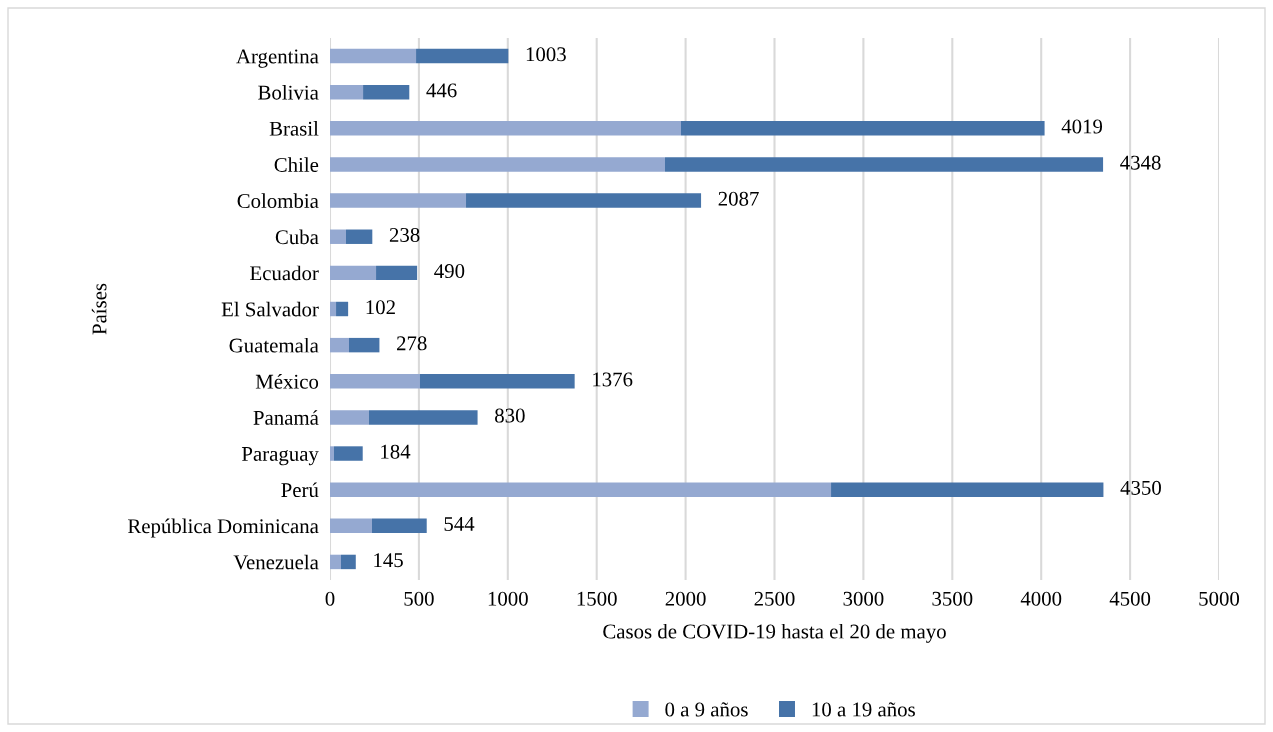 The width and height of the screenshot is (1273, 732). I want to click on x-tick-label: 1000, so click(508, 598).